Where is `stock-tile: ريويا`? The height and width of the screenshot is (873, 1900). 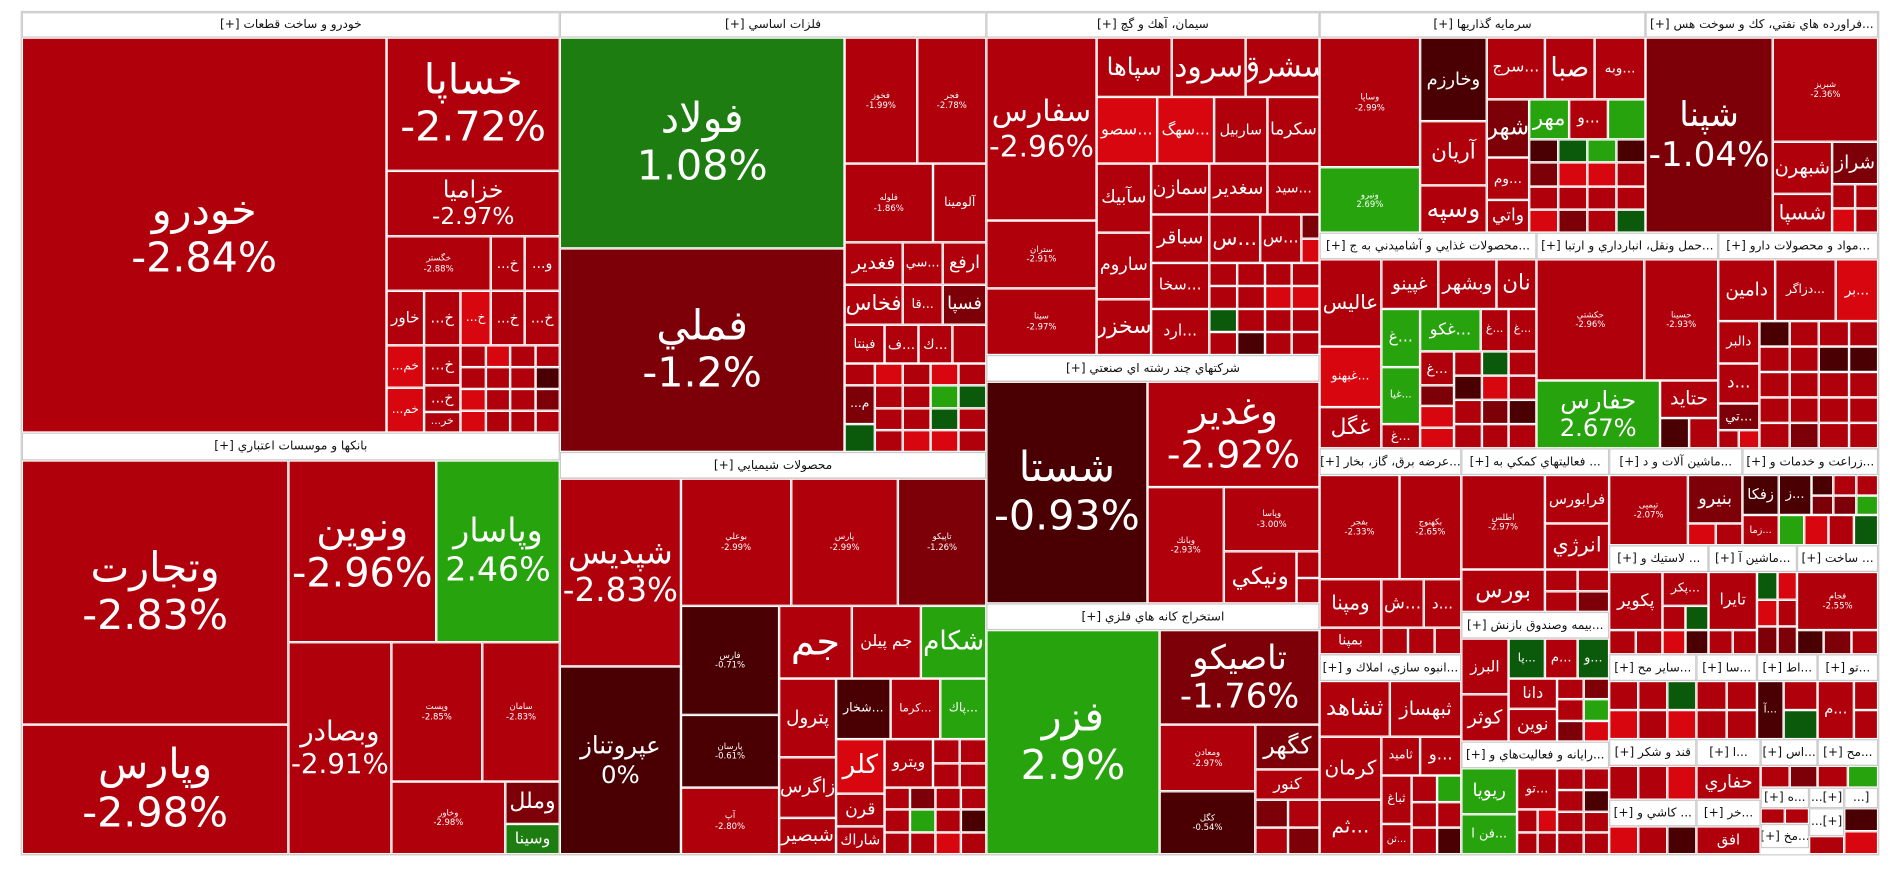 stock-tile: ريويا is located at coordinates (1489, 791).